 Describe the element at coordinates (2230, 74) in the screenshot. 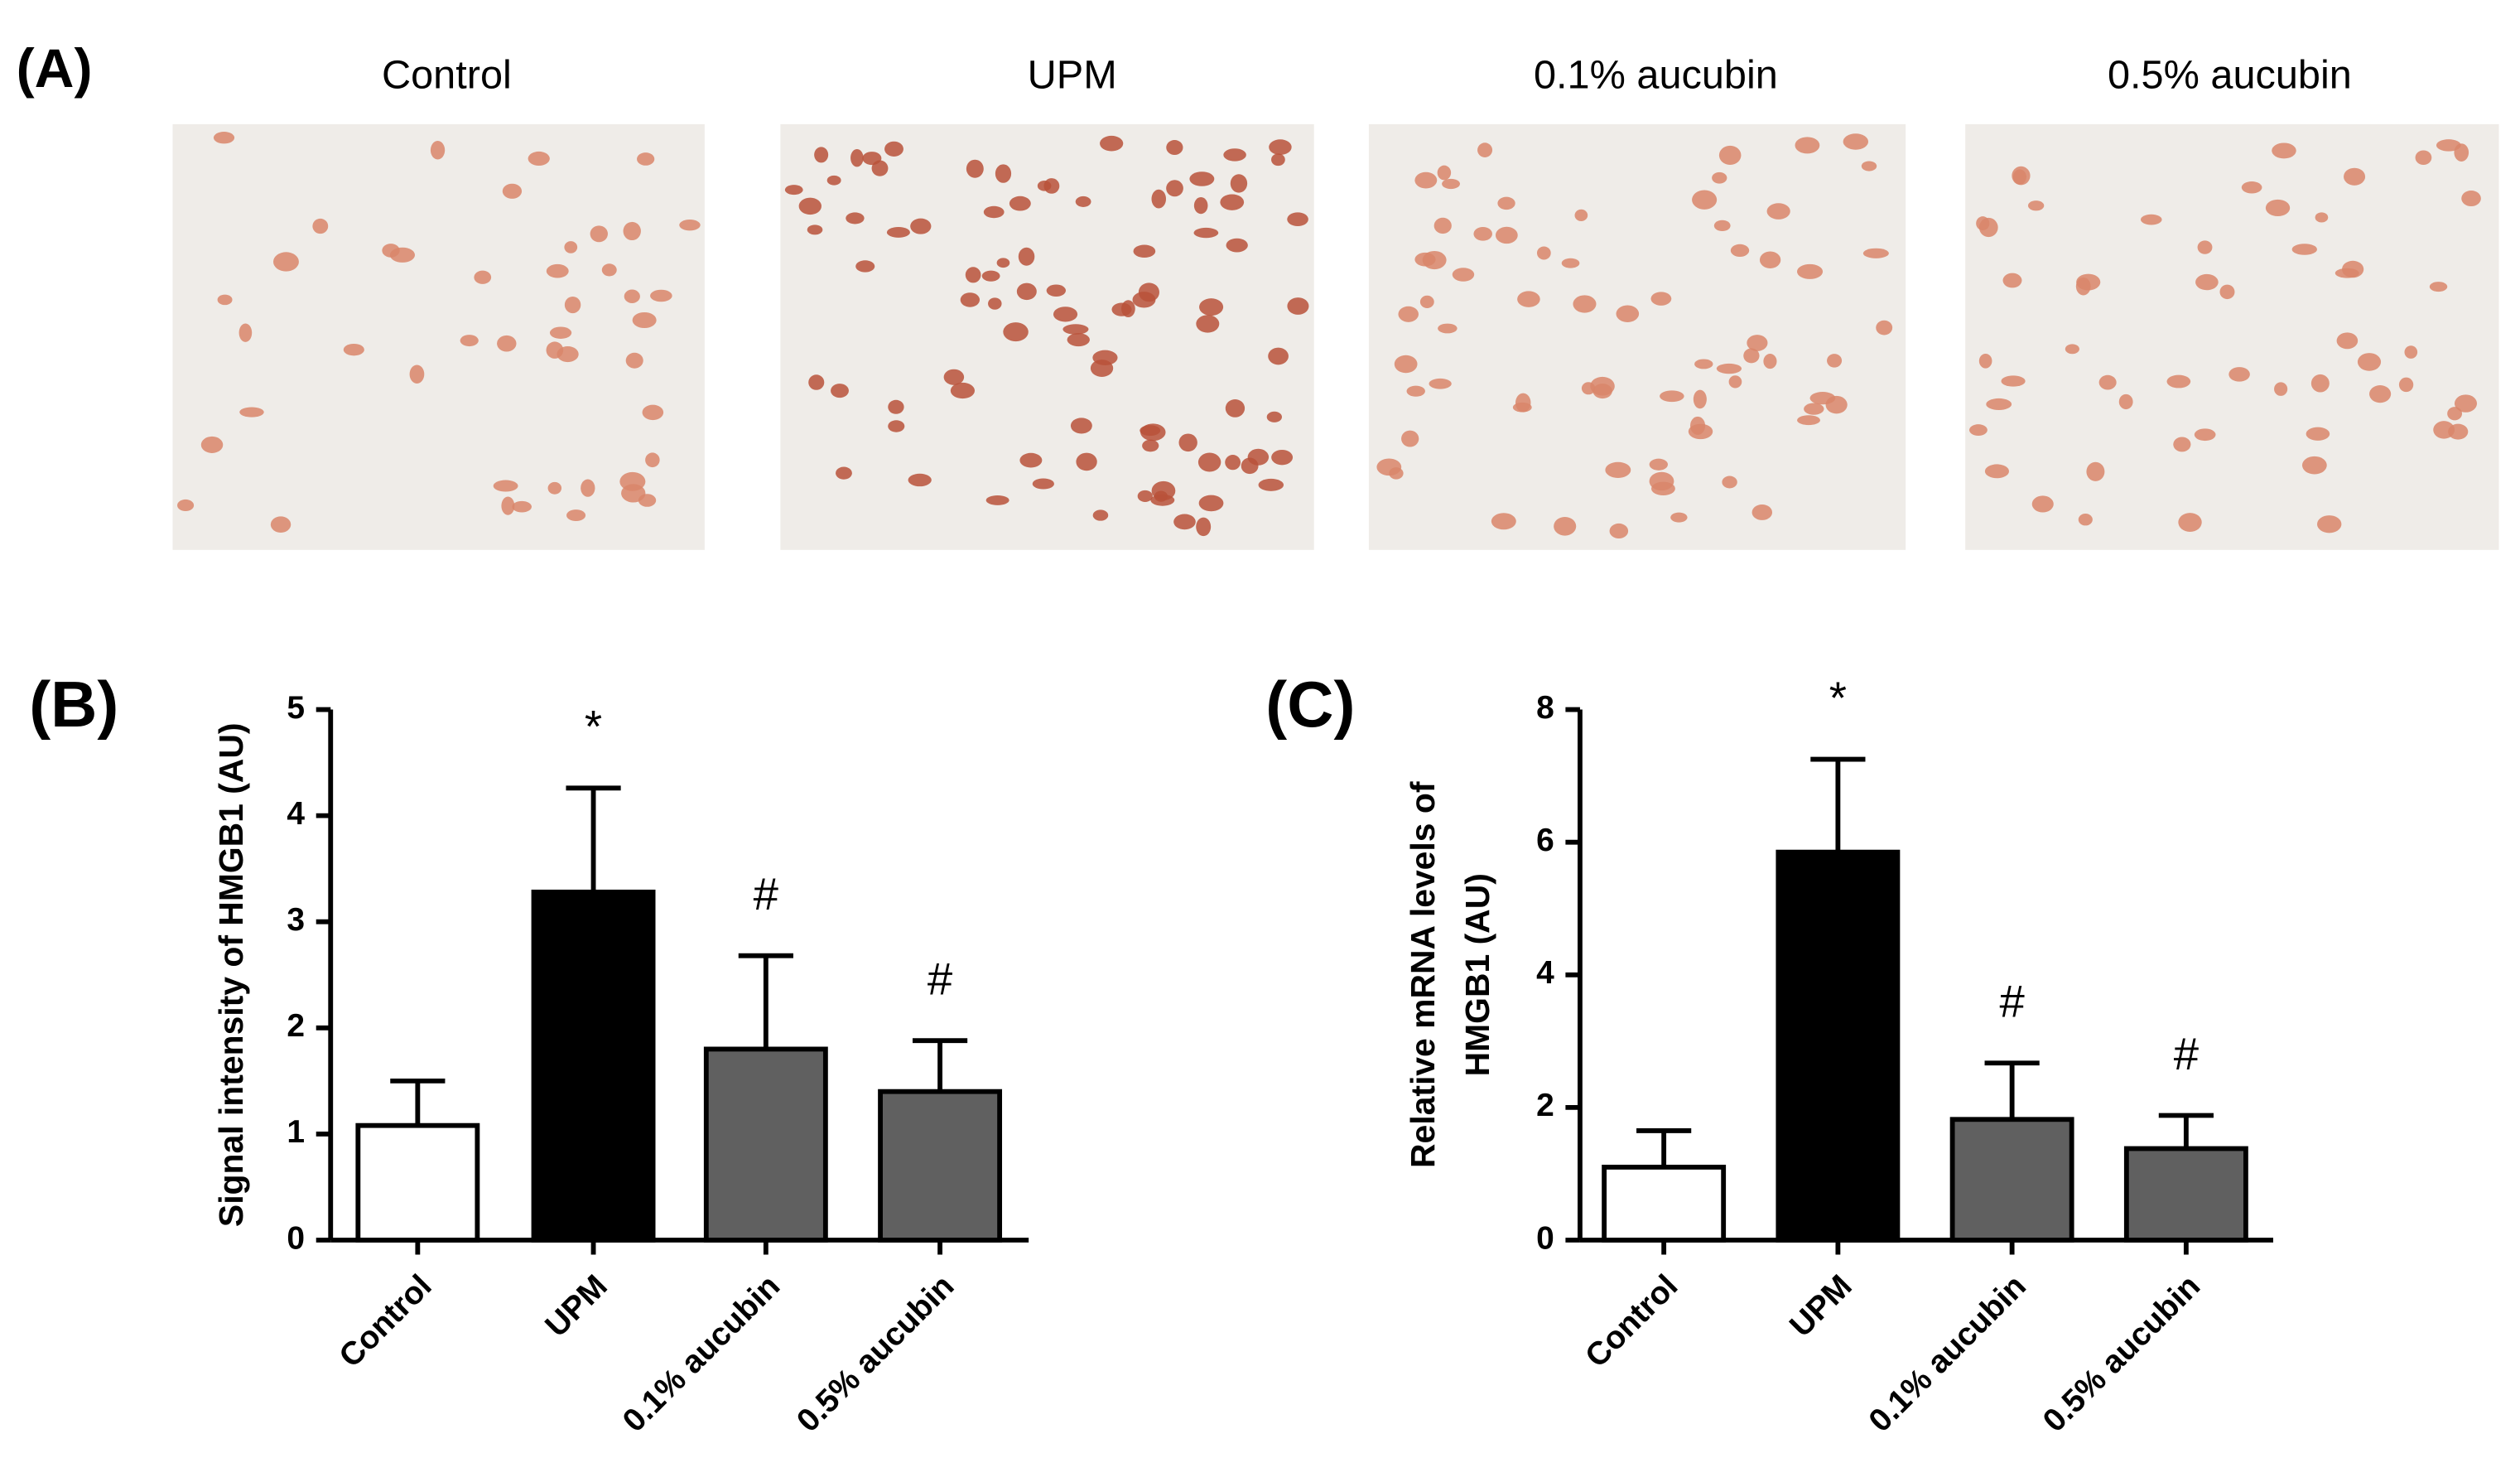

I see `image-title: 0.5% aucubin` at that location.